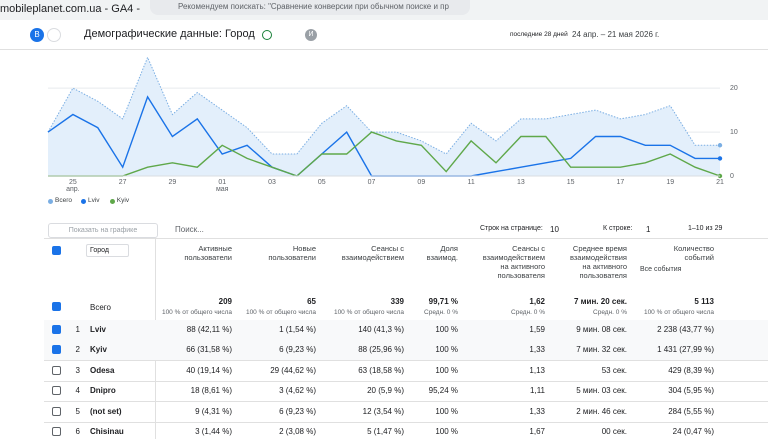 The height and width of the screenshot is (439, 768). I want to click on x-tick-label: 29, so click(172, 182).